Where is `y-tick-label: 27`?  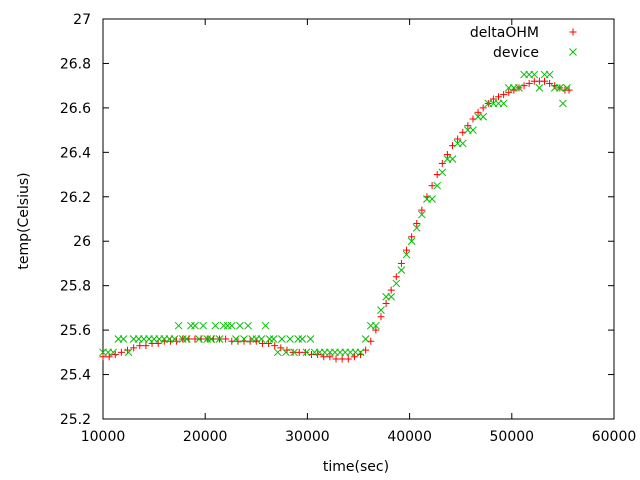
y-tick-label: 27 is located at coordinates (82, 20).